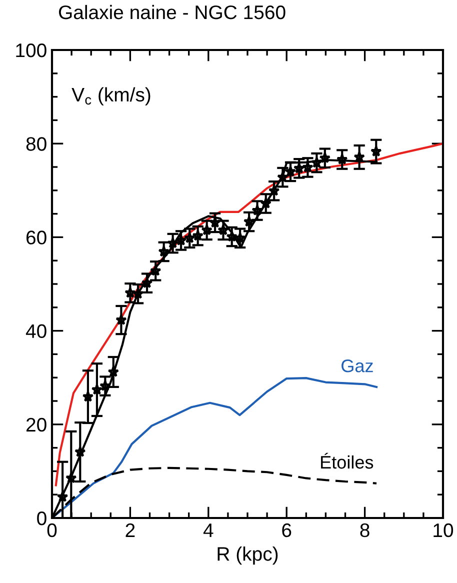  What do you see at coordinates (52, 530) in the screenshot?
I see `x-tick-label: 0` at bounding box center [52, 530].